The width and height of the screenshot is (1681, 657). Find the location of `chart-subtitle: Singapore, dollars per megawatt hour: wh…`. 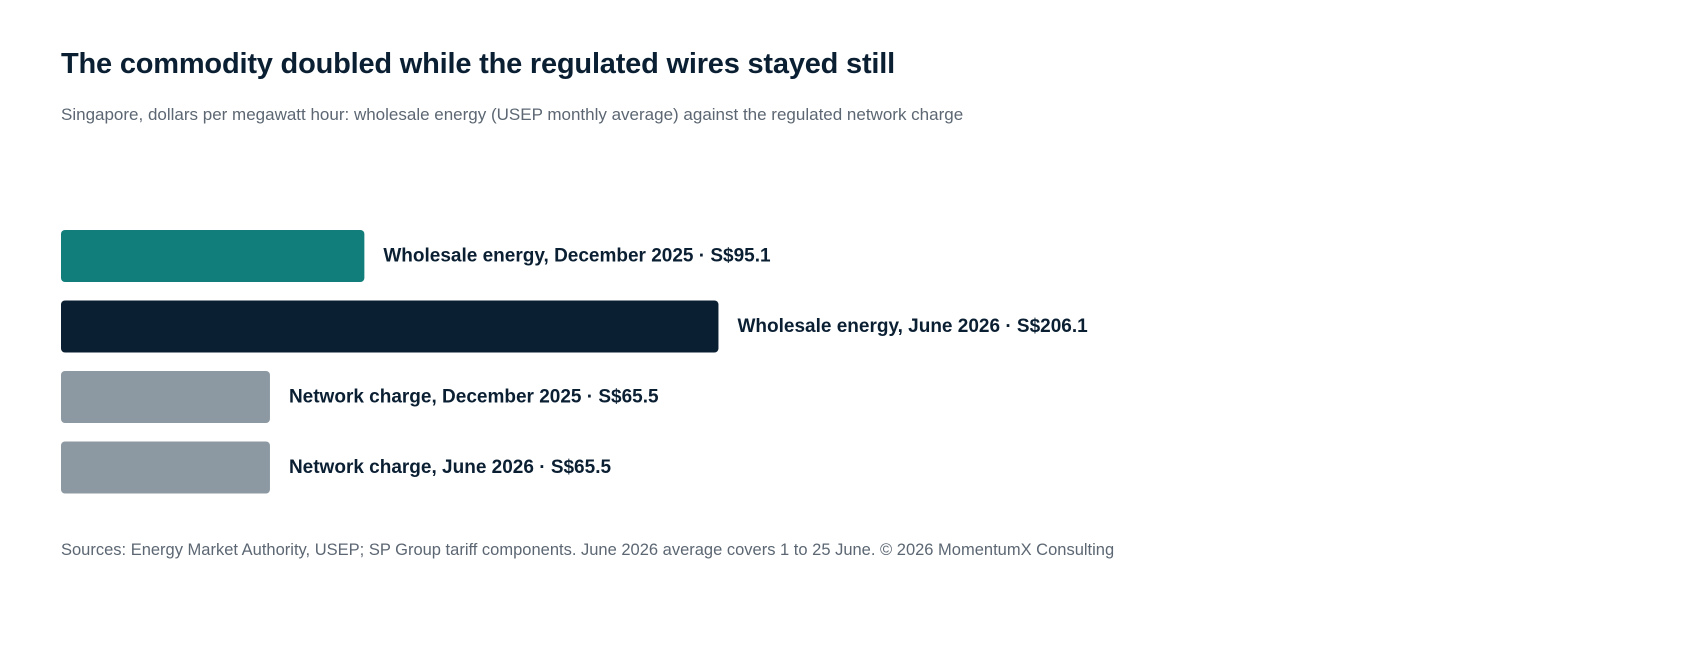

chart-subtitle: Singapore, dollars per megawatt hour: wh… is located at coordinates (512, 114).